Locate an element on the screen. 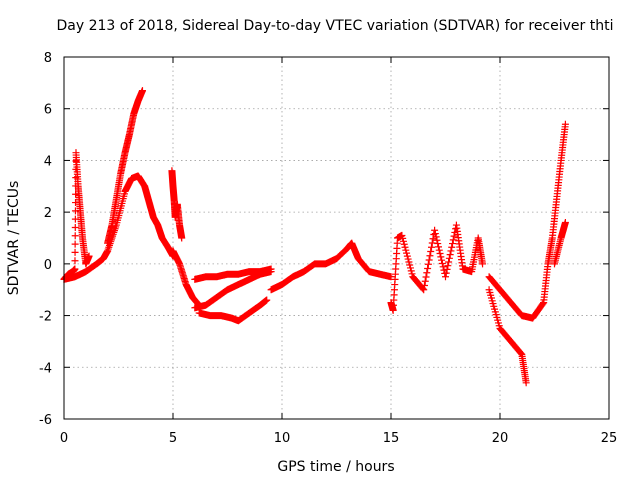 This screenshot has height=480, width=640. y-axis-label: SDTVAR / TECUs is located at coordinates (14, 238).